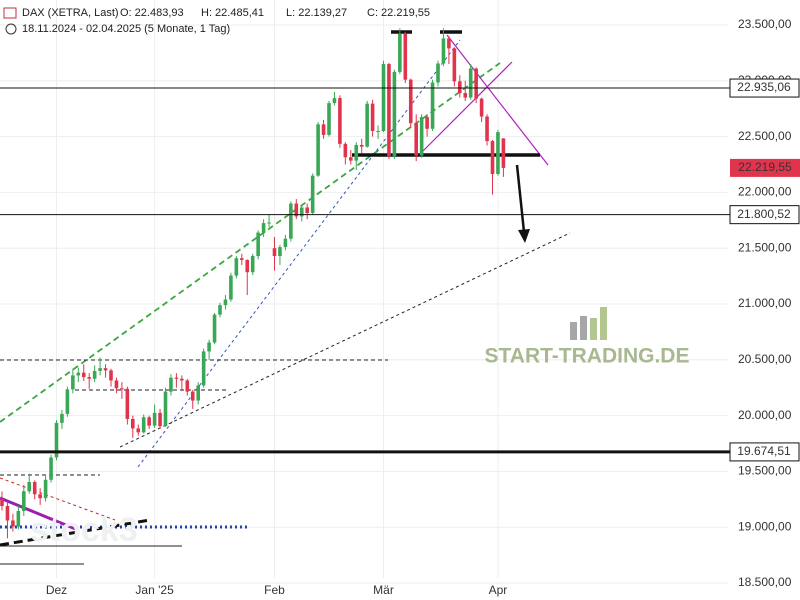  I want to click on x-tick-label: Feb, so click(274, 590).